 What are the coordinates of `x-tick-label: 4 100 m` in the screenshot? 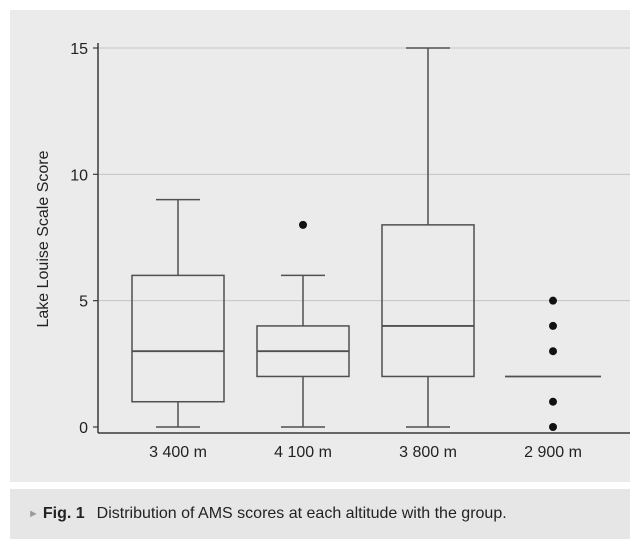 It's located at (303, 452).